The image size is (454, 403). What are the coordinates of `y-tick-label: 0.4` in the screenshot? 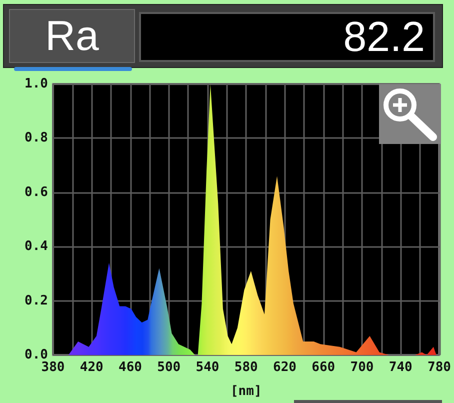 It's located at (36, 246).